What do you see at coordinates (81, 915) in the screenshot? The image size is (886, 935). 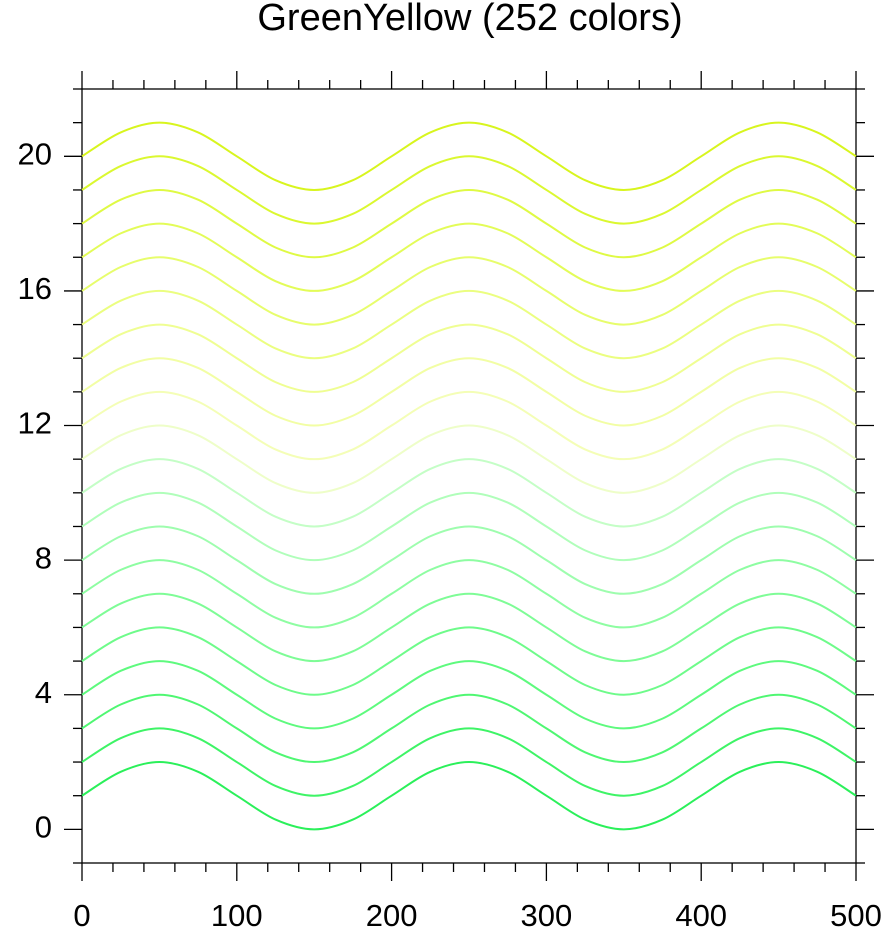 I see `x-tick-label: 0` at bounding box center [81, 915].